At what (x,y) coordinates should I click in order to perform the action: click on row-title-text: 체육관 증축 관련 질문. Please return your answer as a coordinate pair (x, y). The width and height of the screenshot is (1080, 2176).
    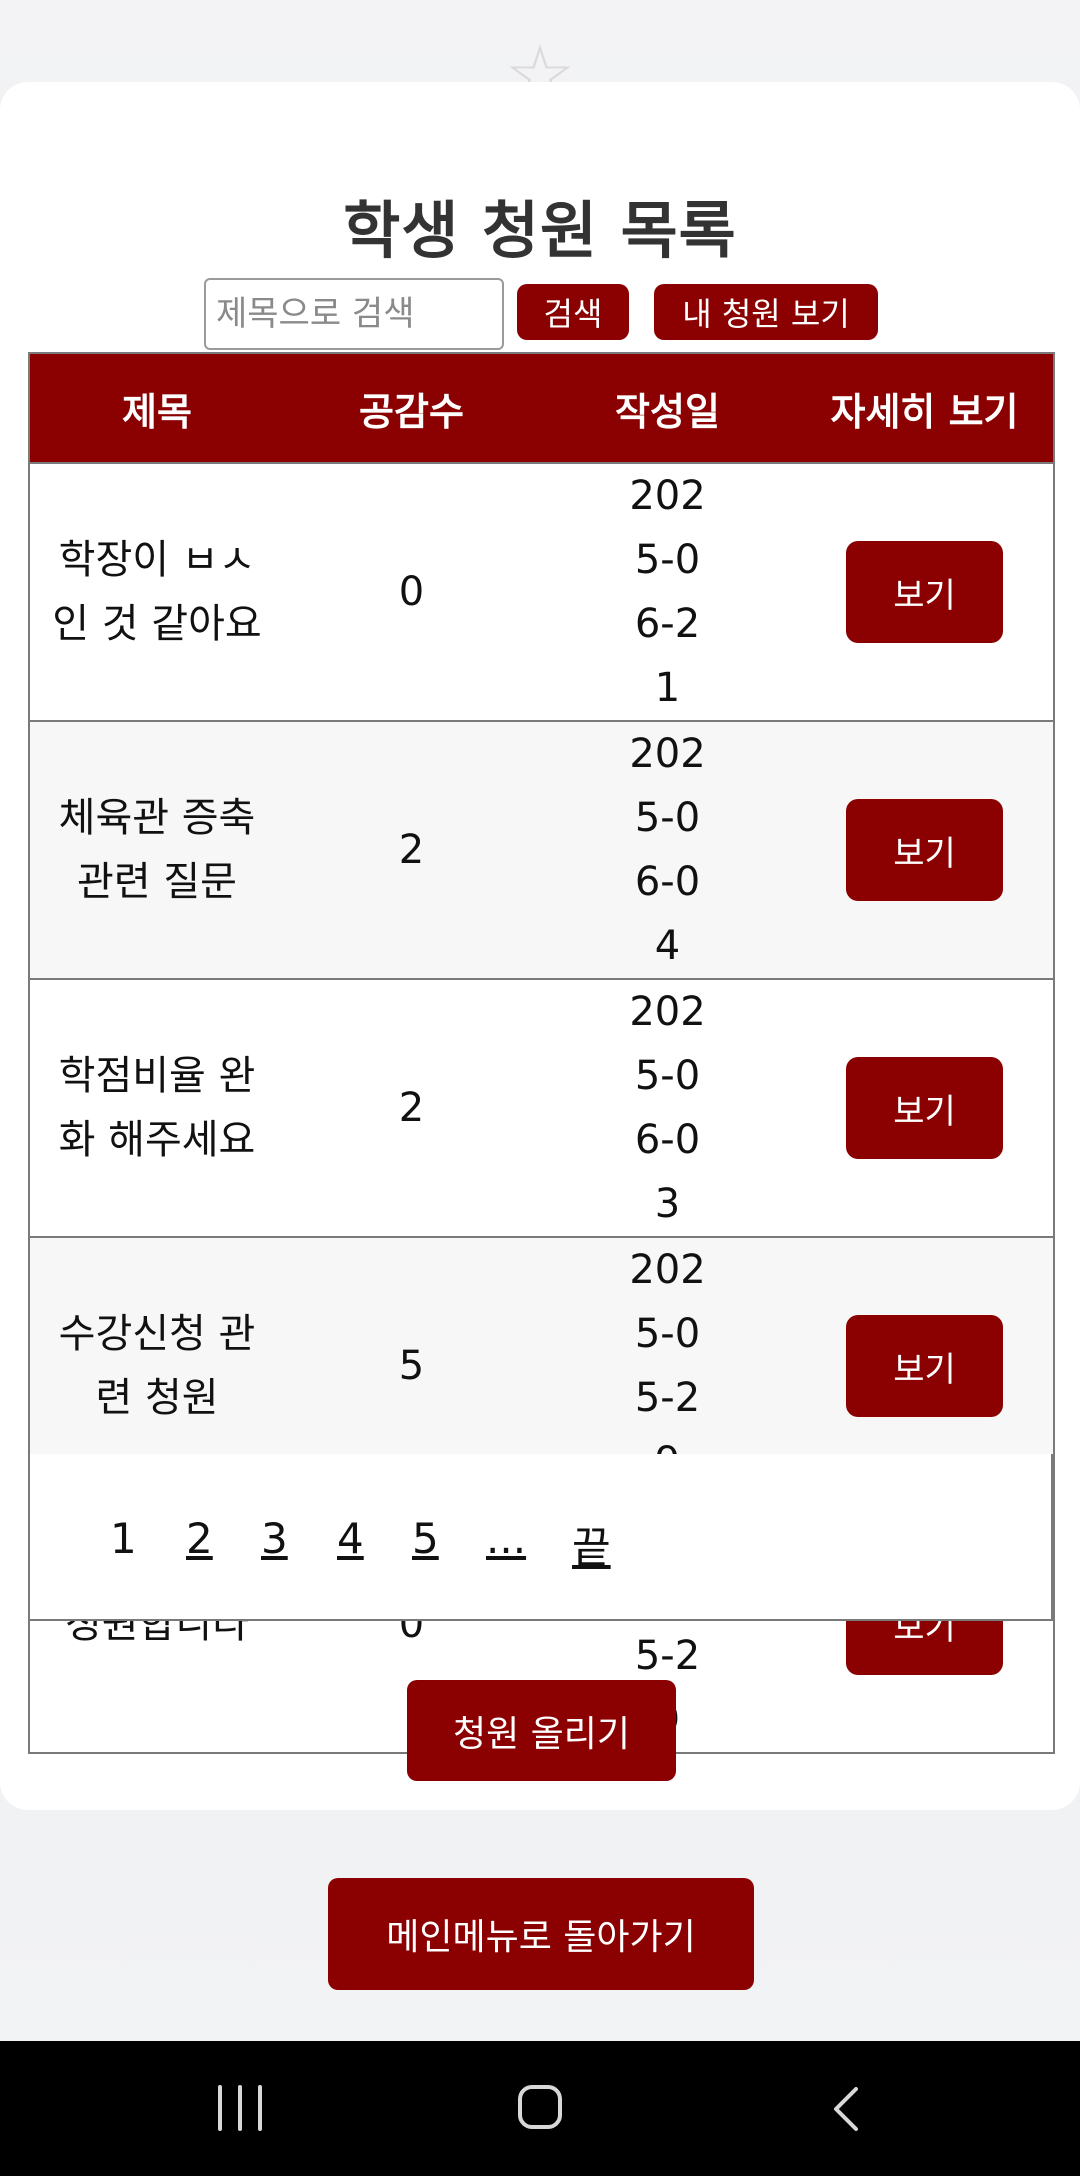
    Looking at the image, I should click on (157, 850).